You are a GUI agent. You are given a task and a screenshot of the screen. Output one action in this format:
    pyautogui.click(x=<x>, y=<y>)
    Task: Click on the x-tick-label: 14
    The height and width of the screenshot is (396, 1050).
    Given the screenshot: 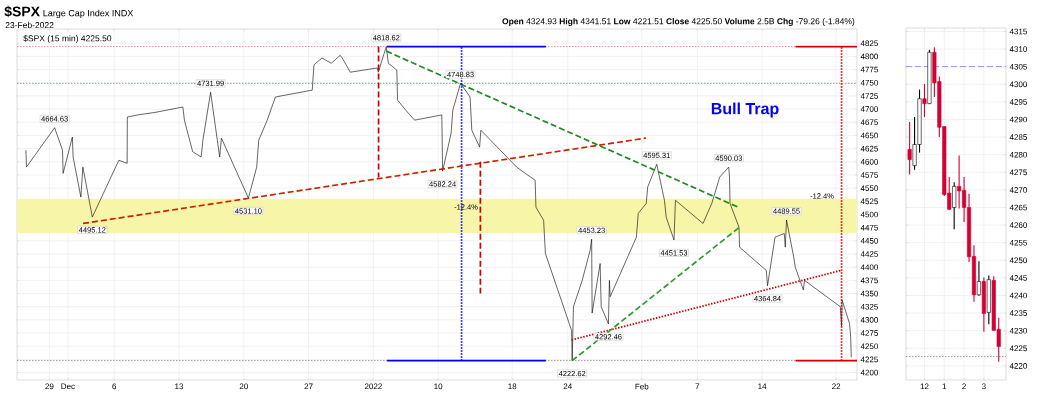 What is the action you would take?
    pyautogui.click(x=762, y=386)
    